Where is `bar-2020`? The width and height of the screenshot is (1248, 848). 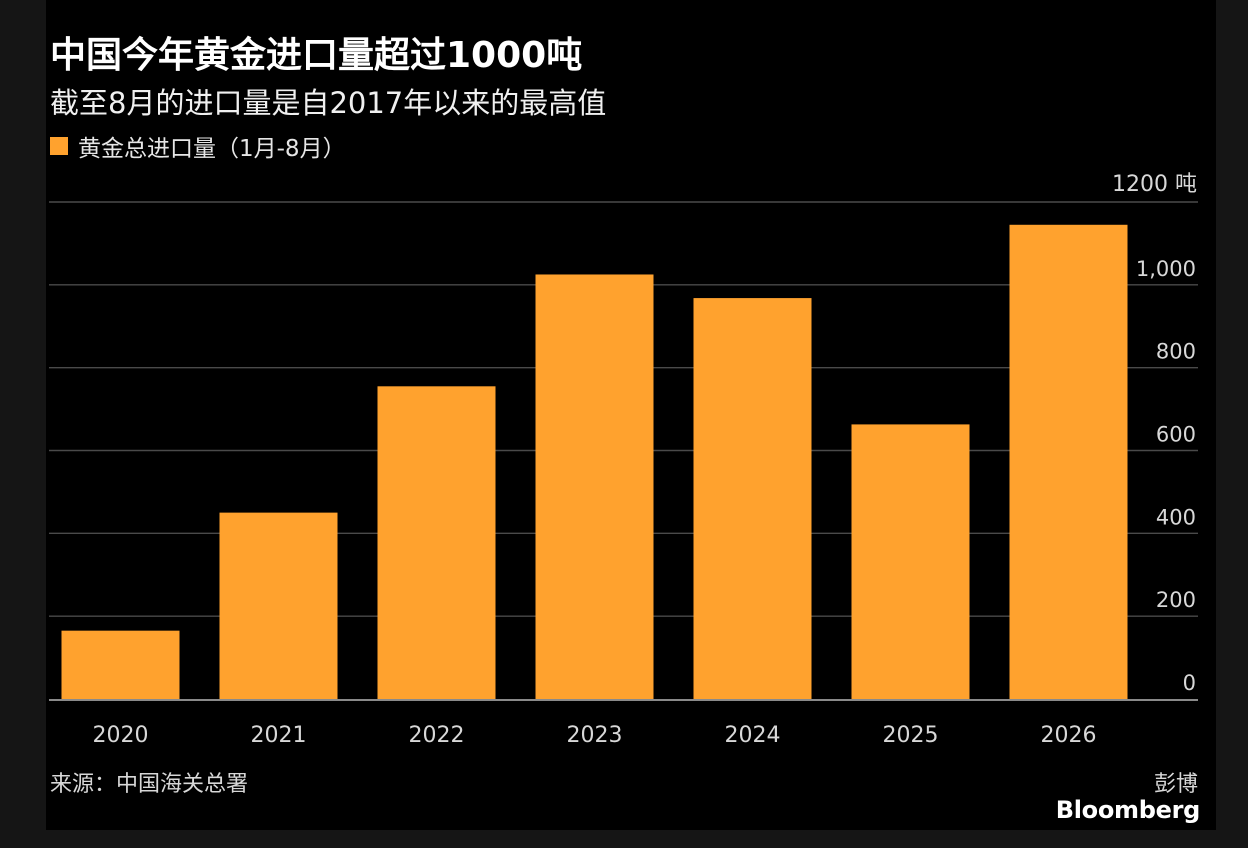
bar-2020 is located at coordinates (120, 664).